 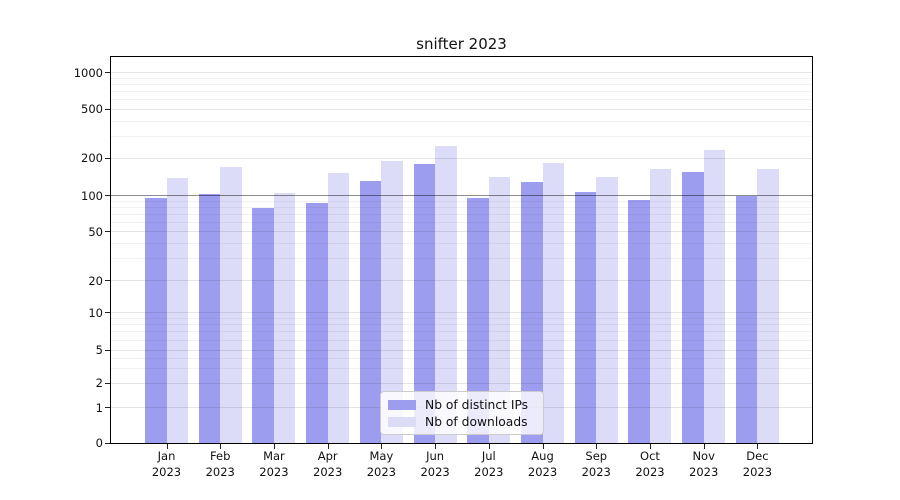 I want to click on y-tick-label-1: 1, so click(x=99, y=407).